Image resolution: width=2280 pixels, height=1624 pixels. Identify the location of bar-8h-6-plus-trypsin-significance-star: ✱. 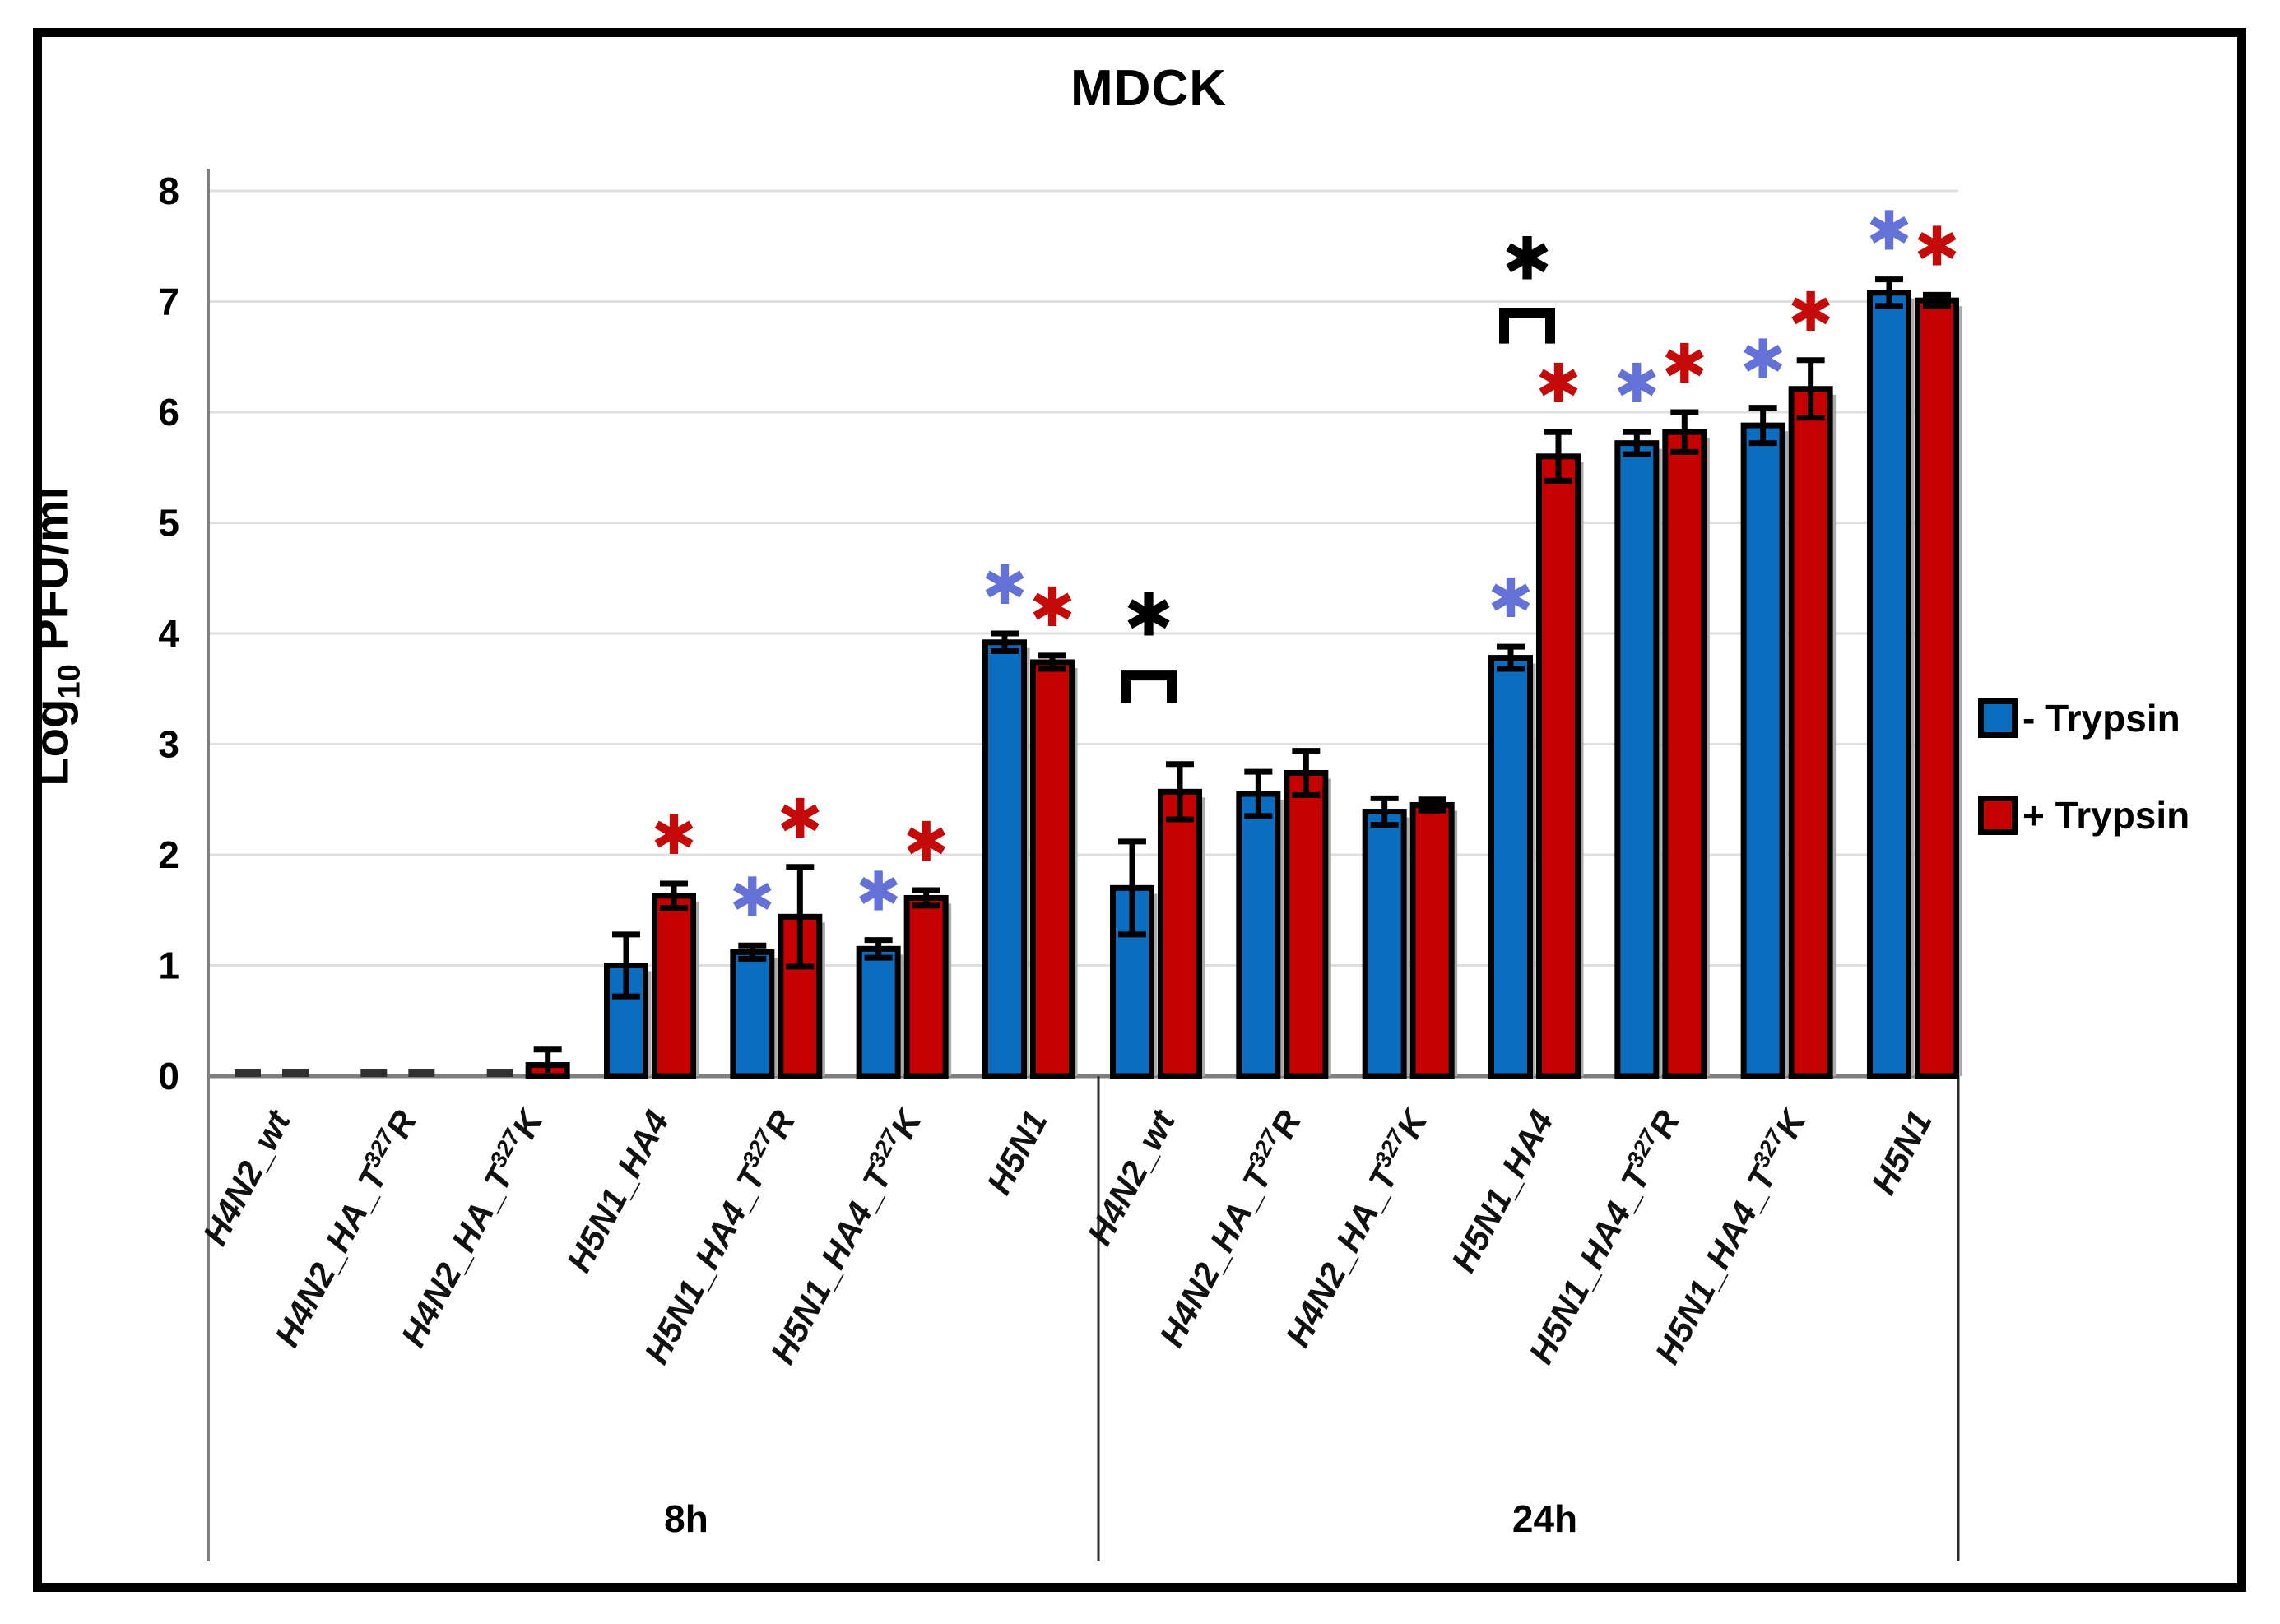
(1052, 607).